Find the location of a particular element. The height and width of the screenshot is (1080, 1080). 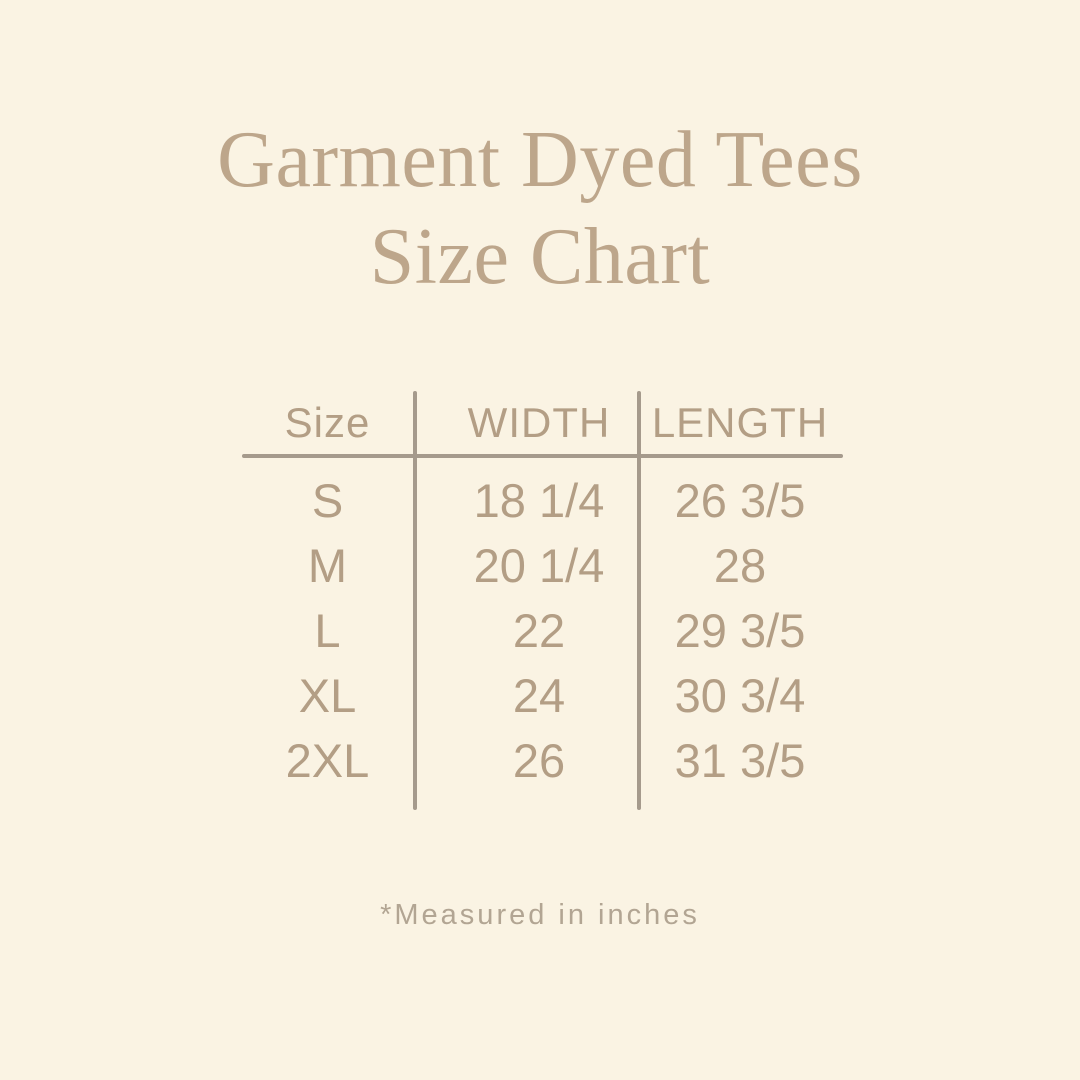

cell-width: 24 is located at coordinates (539, 695).